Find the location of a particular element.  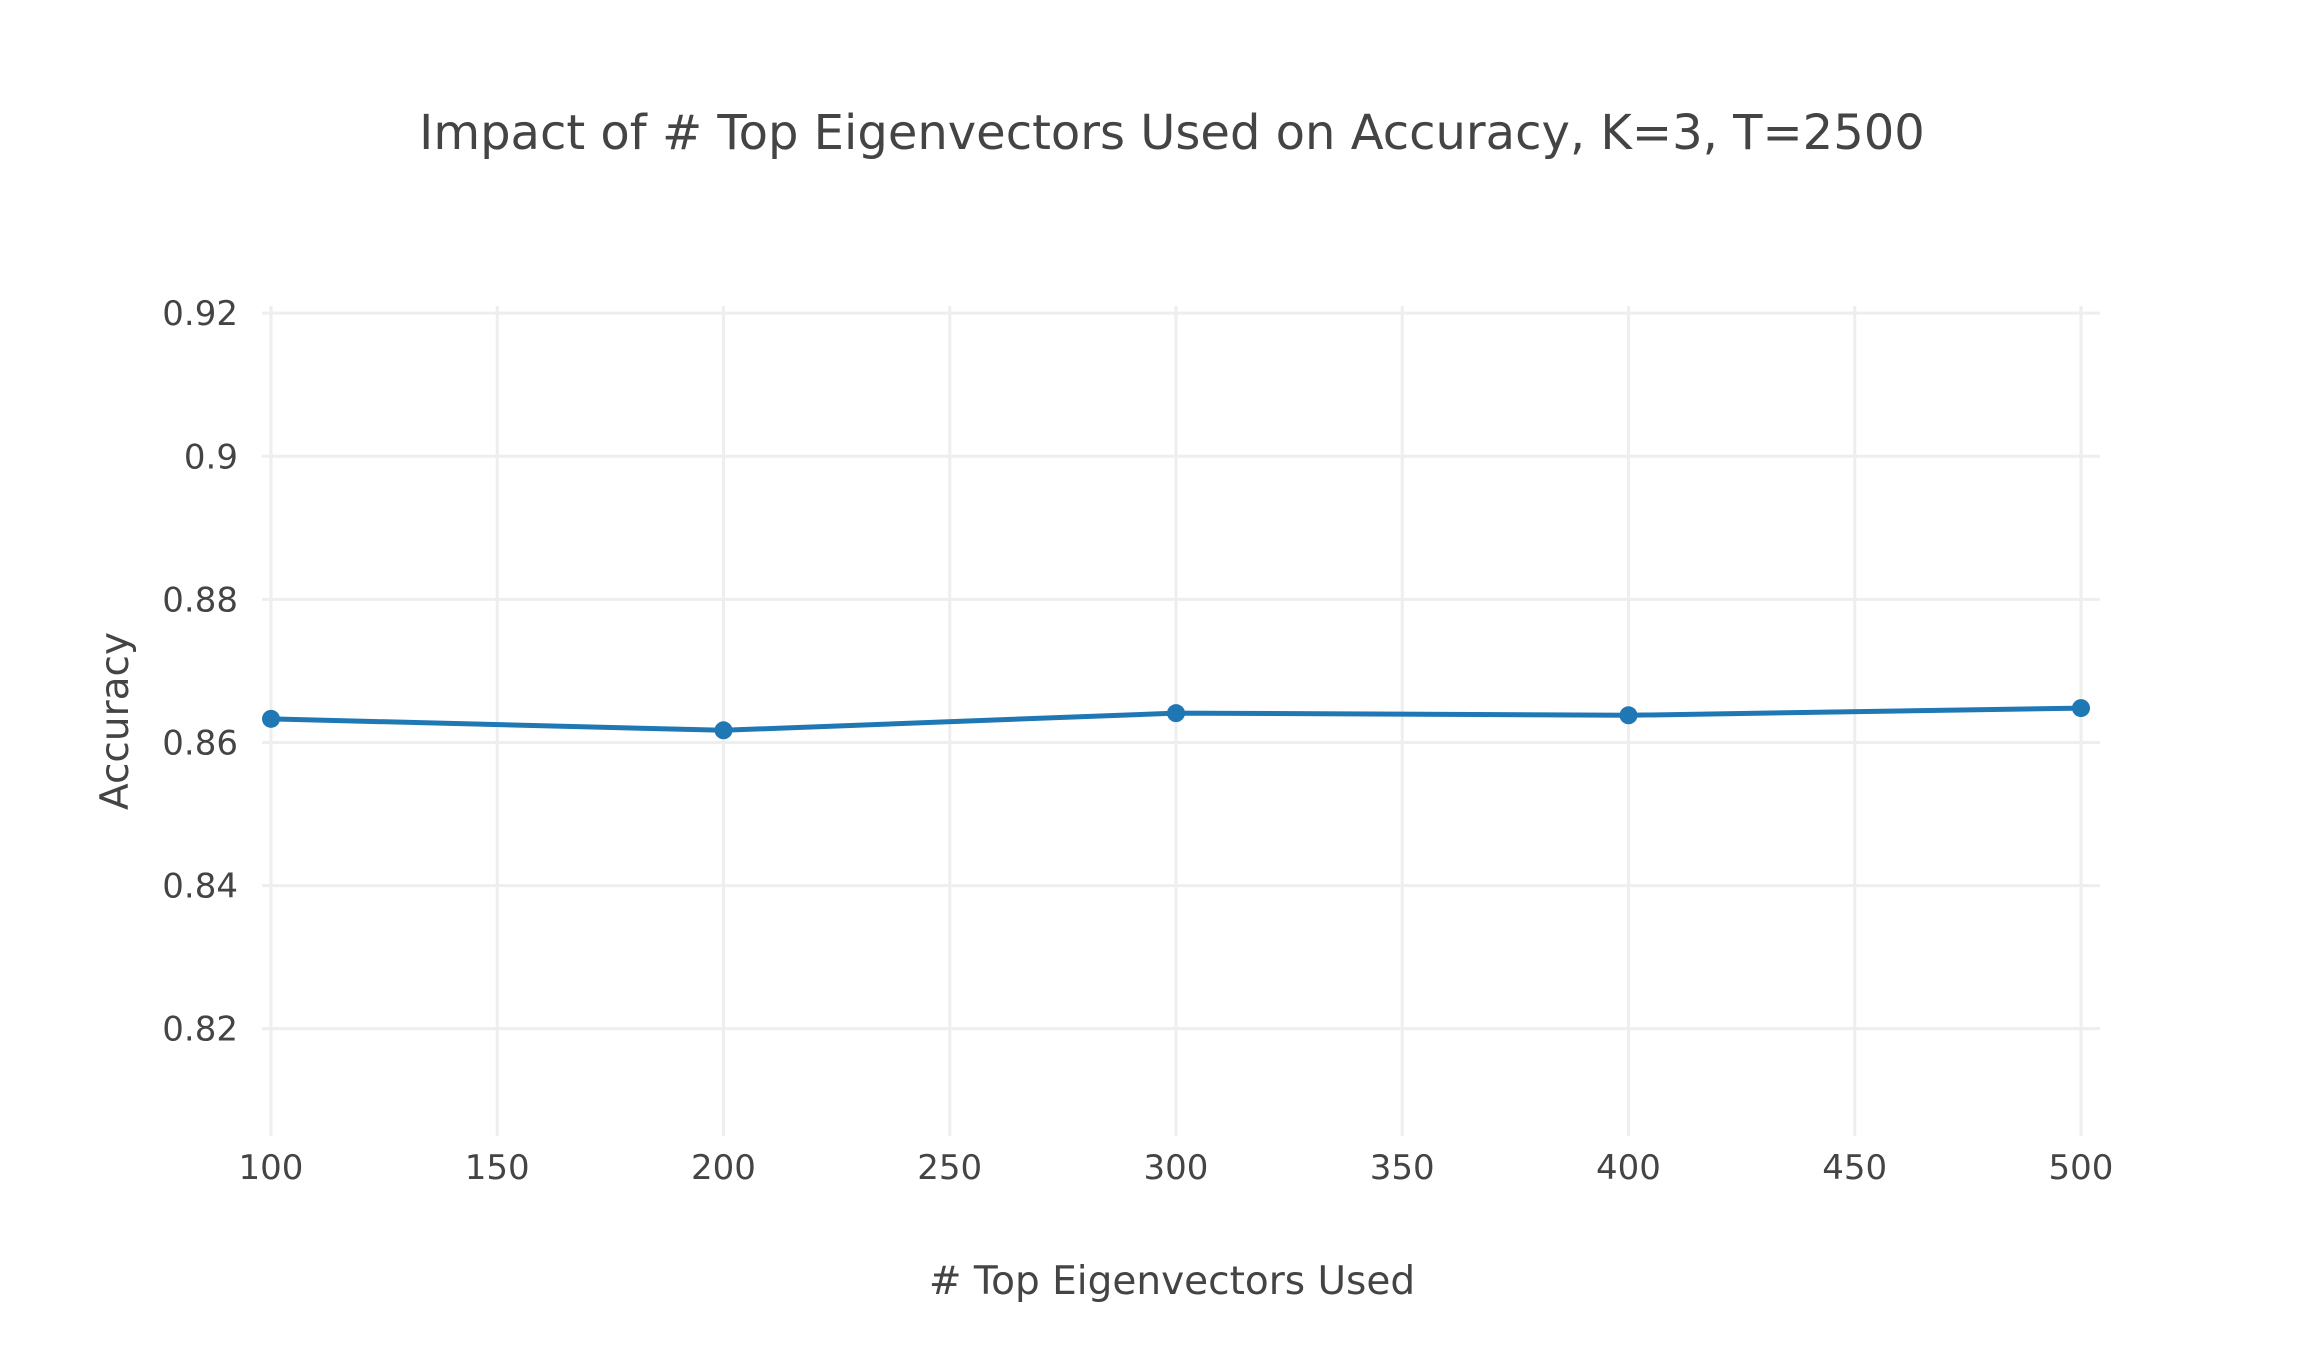

y-tick-label: 0.88 is located at coordinates (200, 600).